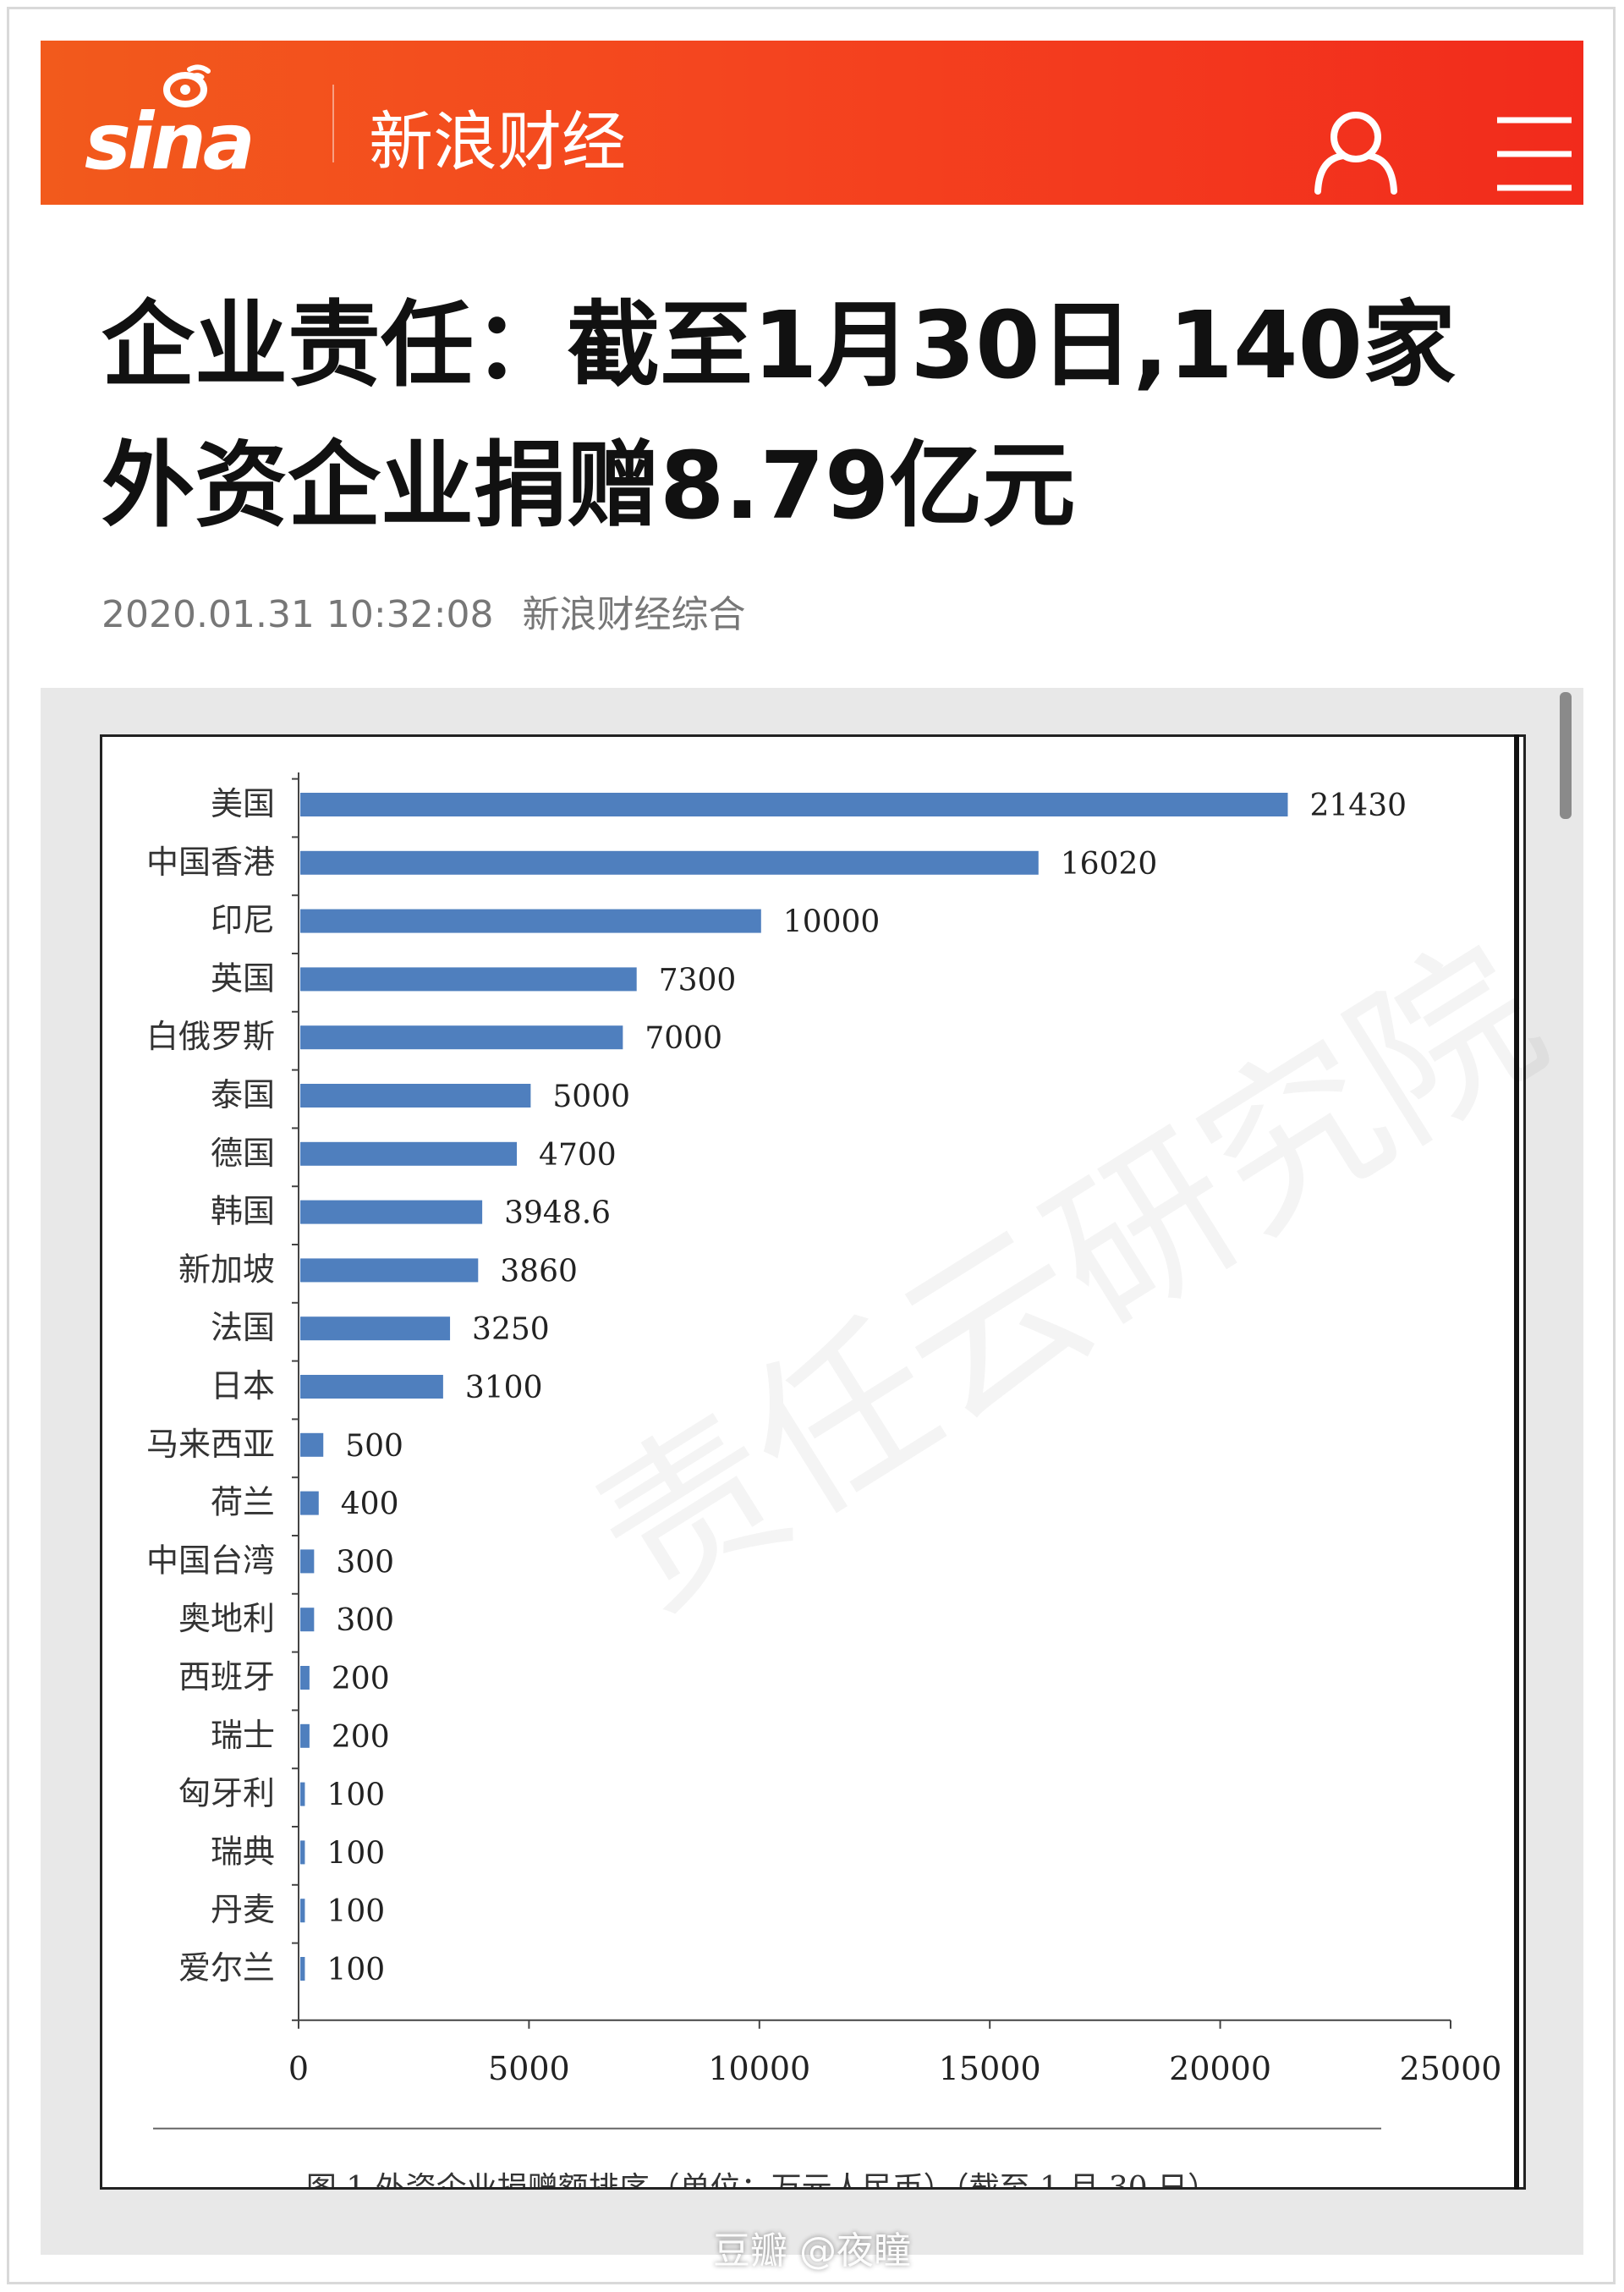 The width and height of the screenshot is (1624, 2292). Describe the element at coordinates (1566, 755) in the screenshot. I see `figure-scrollbar` at that location.